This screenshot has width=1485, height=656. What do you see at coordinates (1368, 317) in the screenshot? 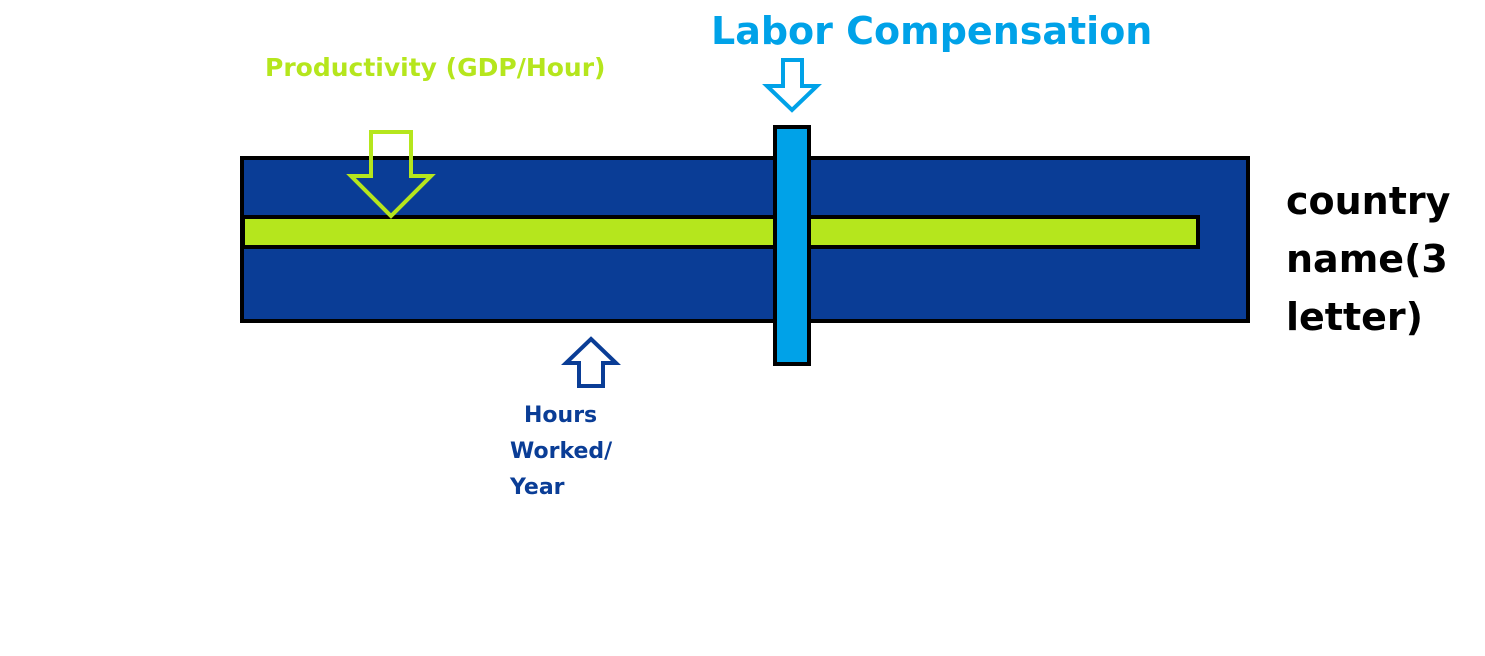
I see `country-label-line: letter)` at bounding box center [1368, 317].